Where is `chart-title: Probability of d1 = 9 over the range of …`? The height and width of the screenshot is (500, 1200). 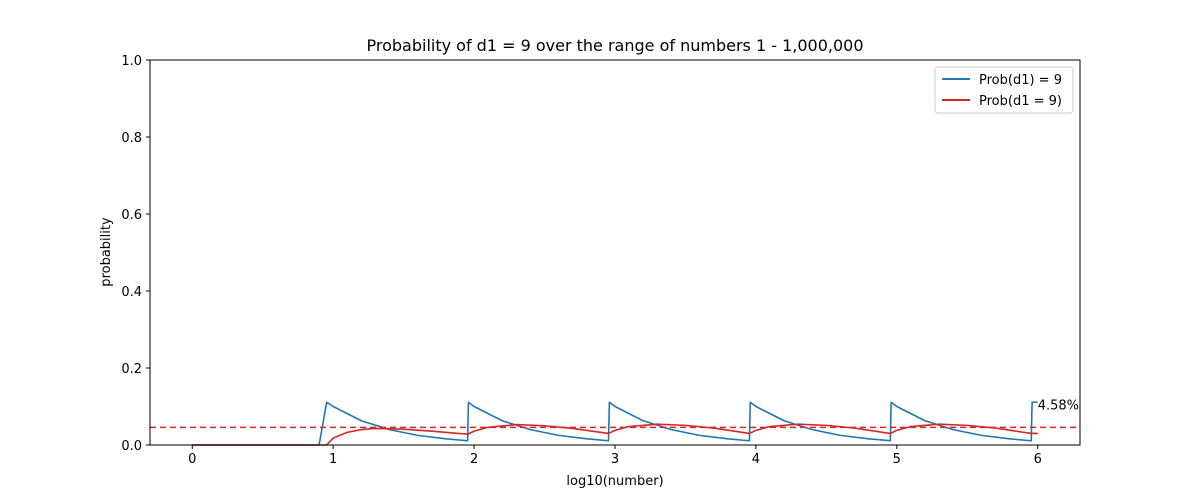
chart-title: Probability of d1 = 9 over the range of … is located at coordinates (615, 45).